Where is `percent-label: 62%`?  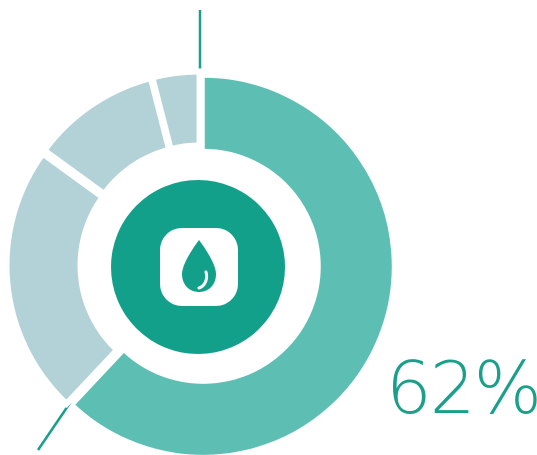 percent-label: 62% is located at coordinates (461, 388).